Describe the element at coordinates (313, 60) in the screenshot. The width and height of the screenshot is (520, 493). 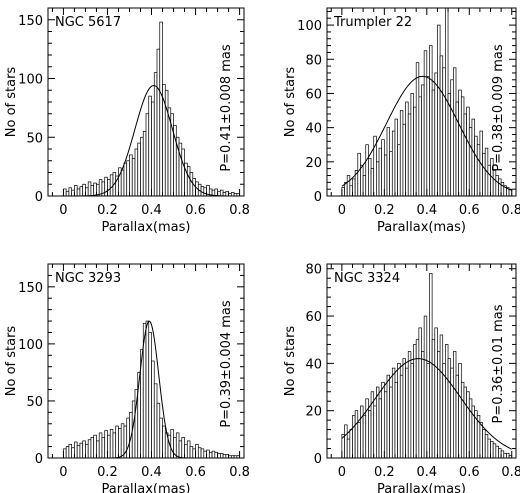
I see `y-tick-label: 80` at that location.